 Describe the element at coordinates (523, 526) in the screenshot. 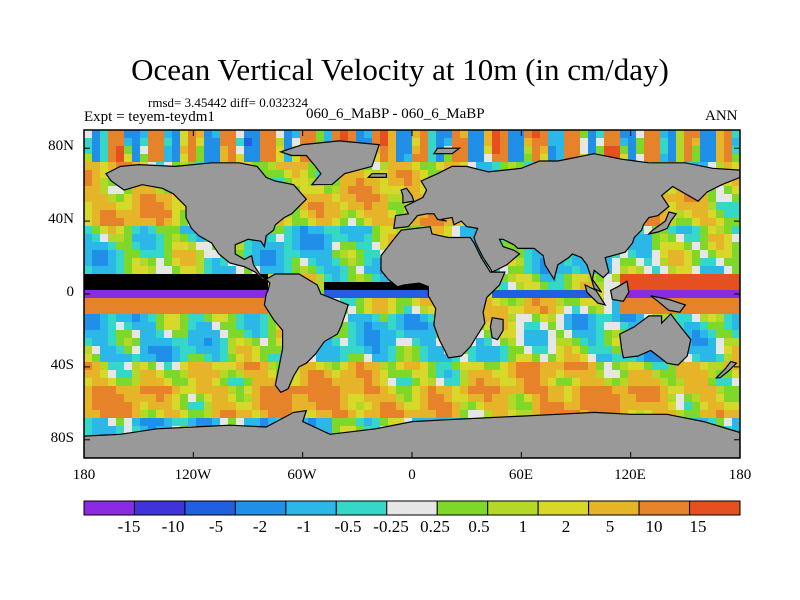

I see `colorbar-label: 1` at that location.